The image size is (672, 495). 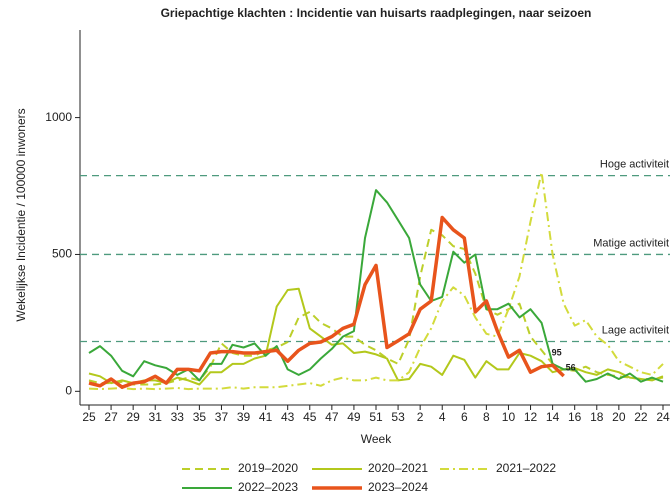 What do you see at coordinates (509, 417) in the screenshot?
I see `x-tick-label: 10` at bounding box center [509, 417].